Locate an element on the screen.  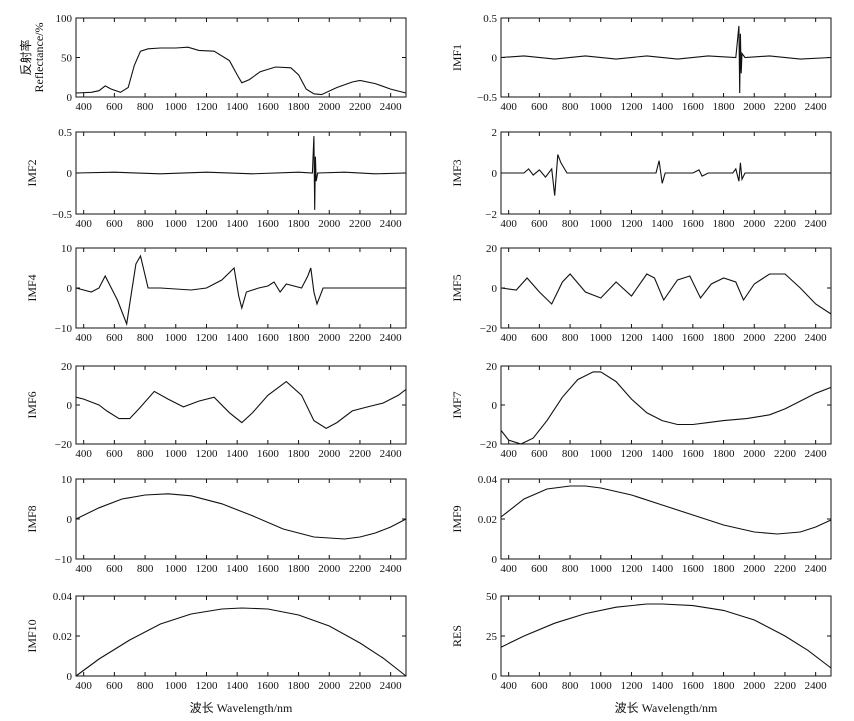
x-axis-label-right: 波长 Wavelength/nm is located at coordinates (666, 708).